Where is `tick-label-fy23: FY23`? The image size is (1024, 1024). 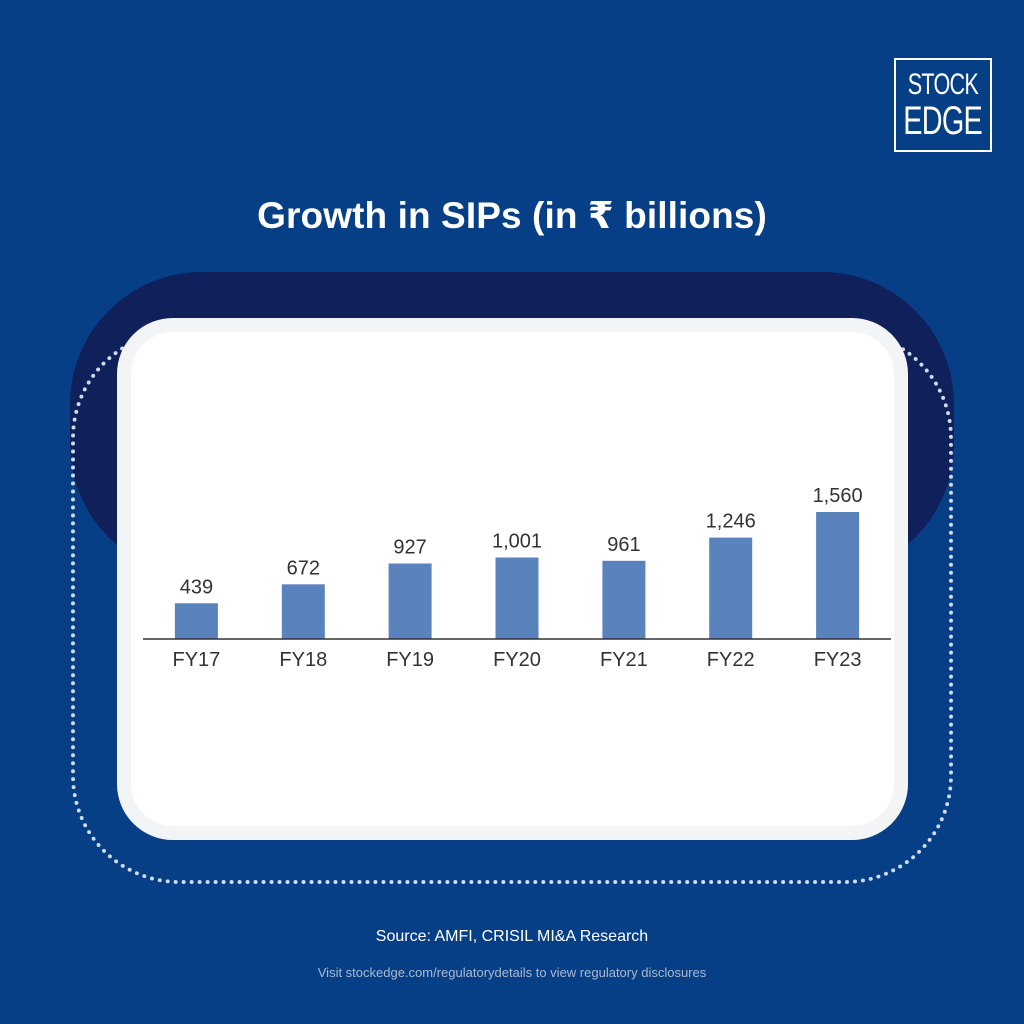
tick-label-fy23: FY23 is located at coordinates (838, 660).